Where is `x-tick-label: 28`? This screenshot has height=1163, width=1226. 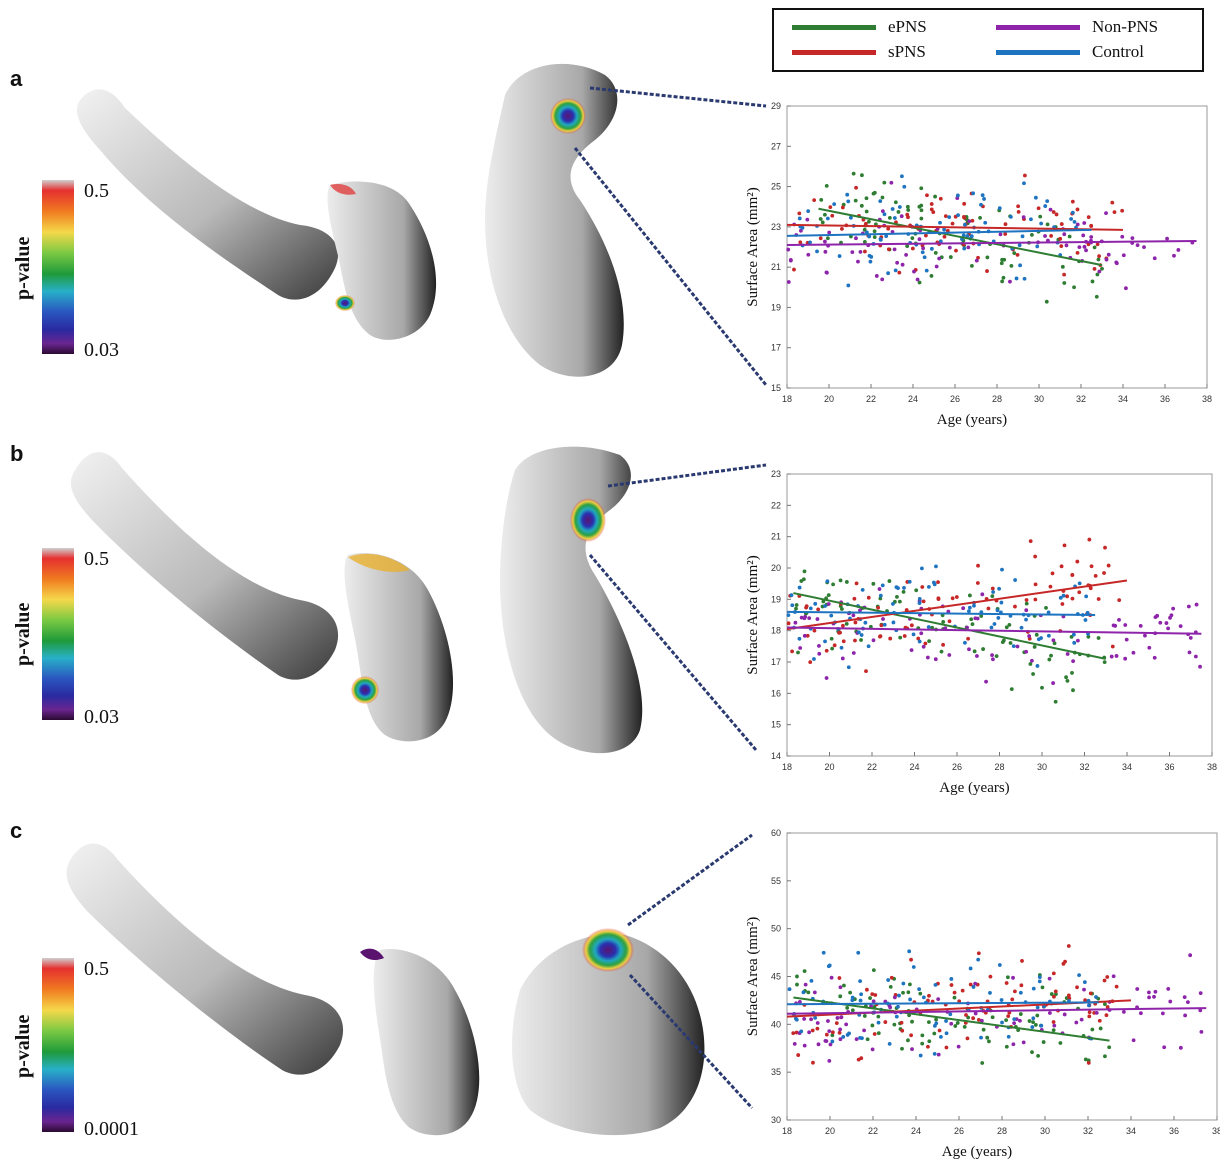
x-tick-label: 28 is located at coordinates (997, 399).